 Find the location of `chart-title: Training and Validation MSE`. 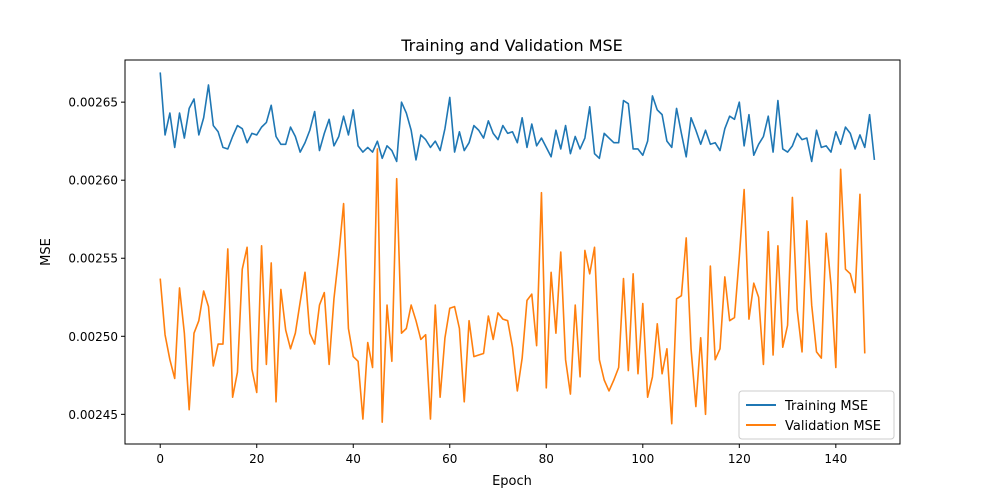

chart-title: Training and Validation MSE is located at coordinates (511, 45).